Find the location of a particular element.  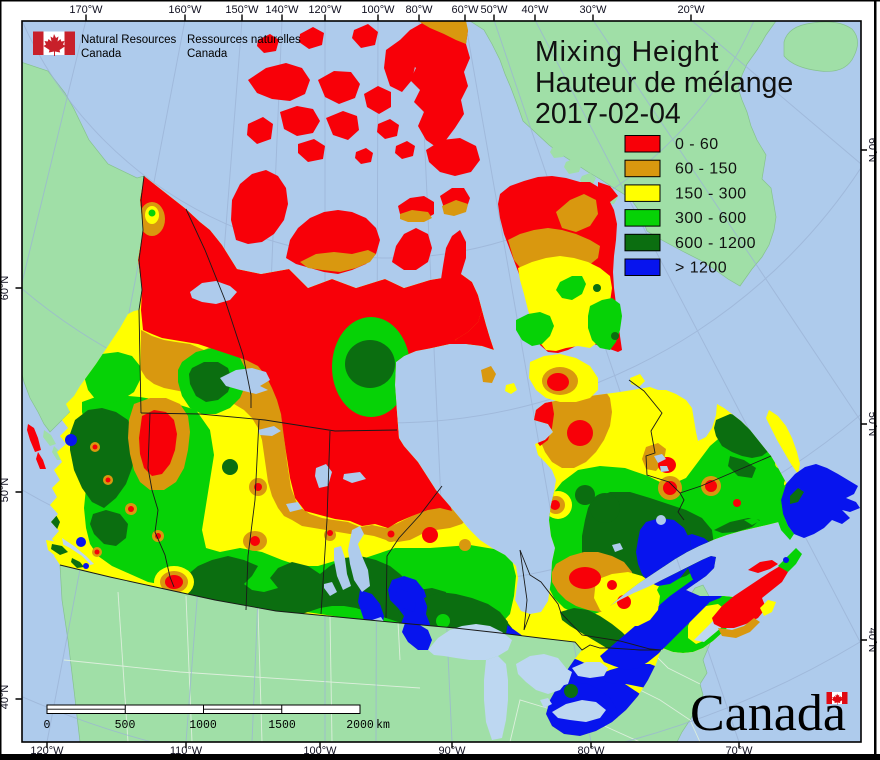

svg-text: 2017-02-04 is located at coordinates (608, 114).